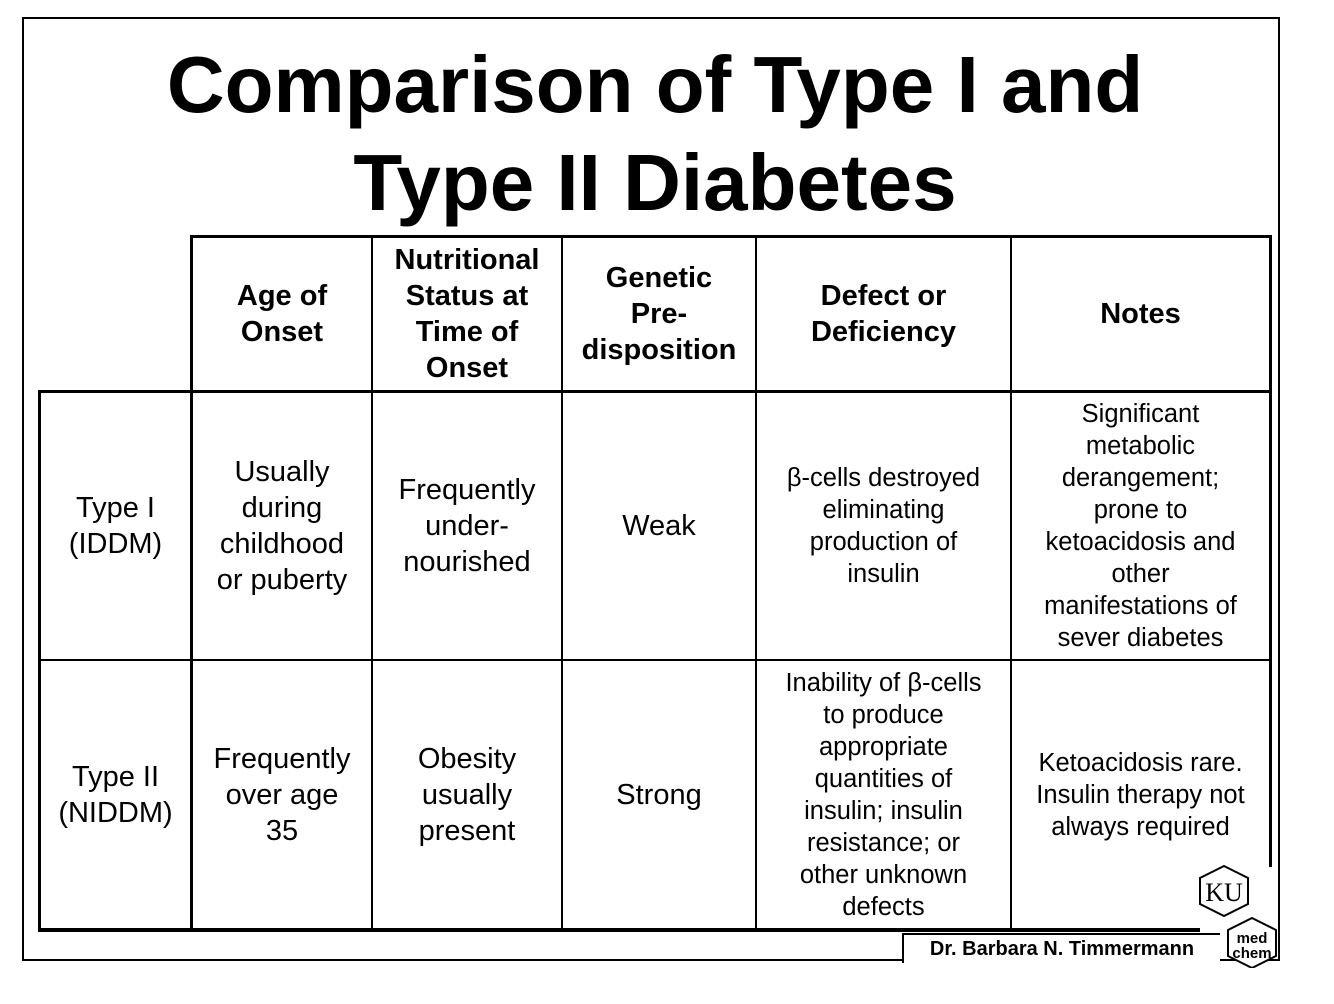 Image resolution: width=1334 pixels, height=1004 pixels. I want to click on title-line-2: Type II Diabetes, so click(655, 182).